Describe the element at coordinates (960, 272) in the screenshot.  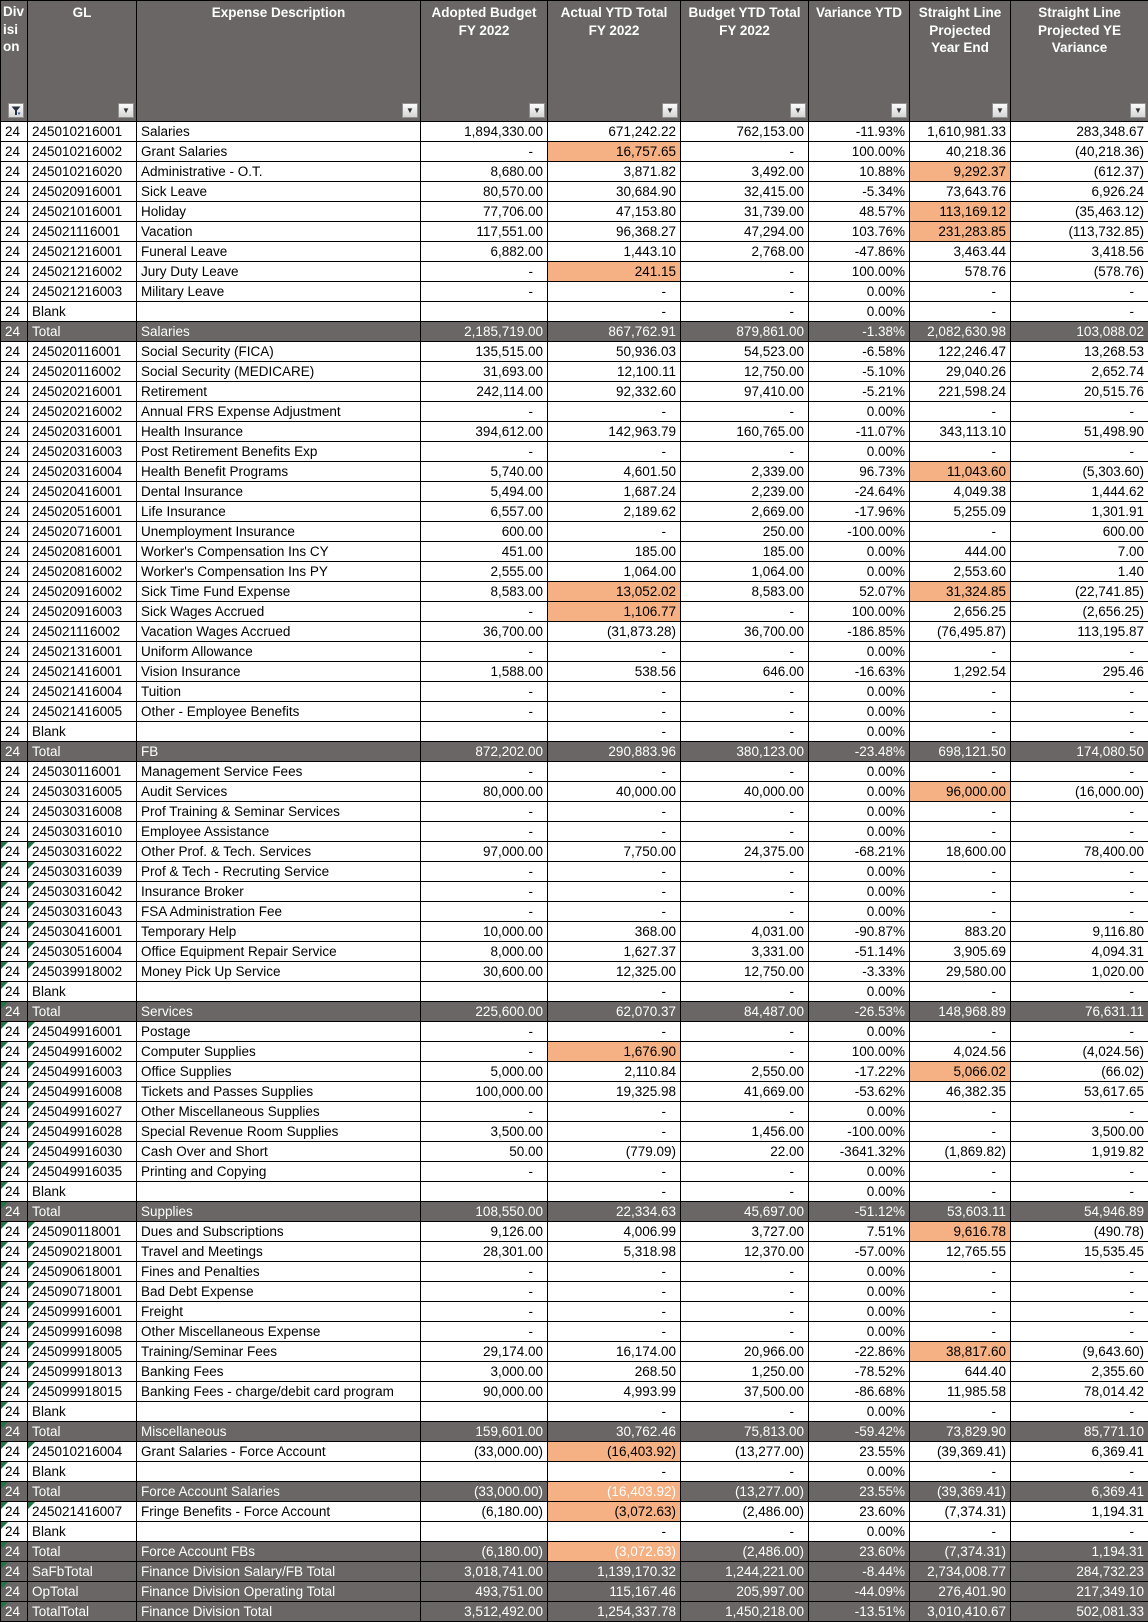
I see `cell-projected: 578.76` at that location.